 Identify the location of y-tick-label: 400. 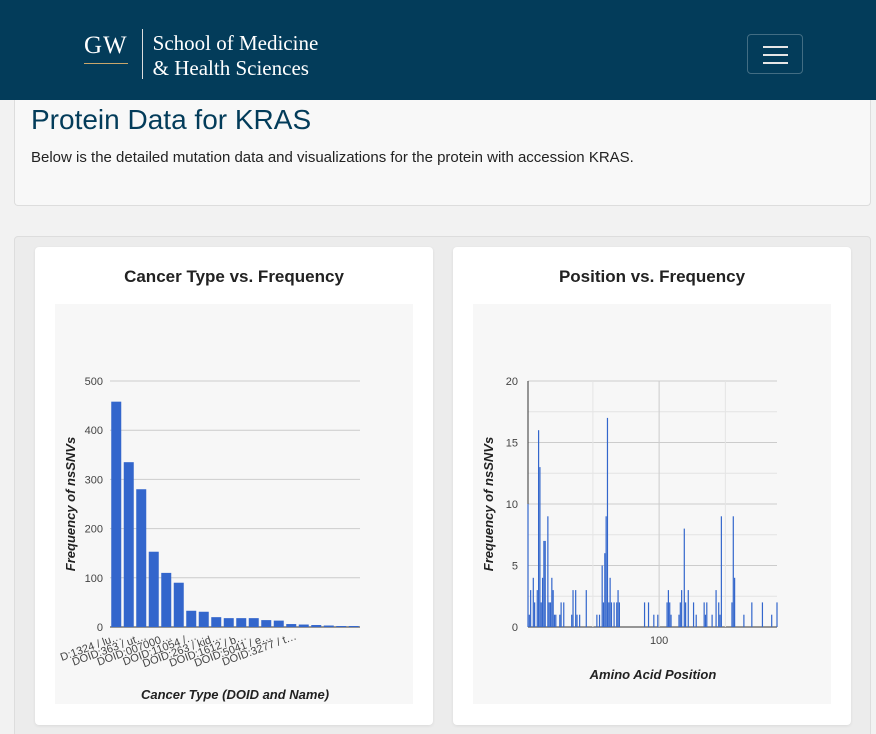
(94, 431).